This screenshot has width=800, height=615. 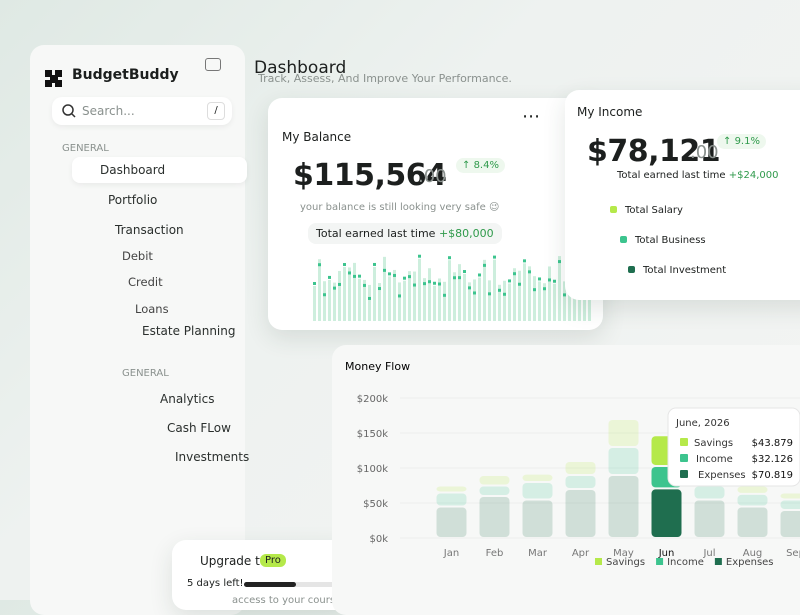 What do you see at coordinates (625, 562) in the screenshot?
I see `legend-label: Savings` at bounding box center [625, 562].